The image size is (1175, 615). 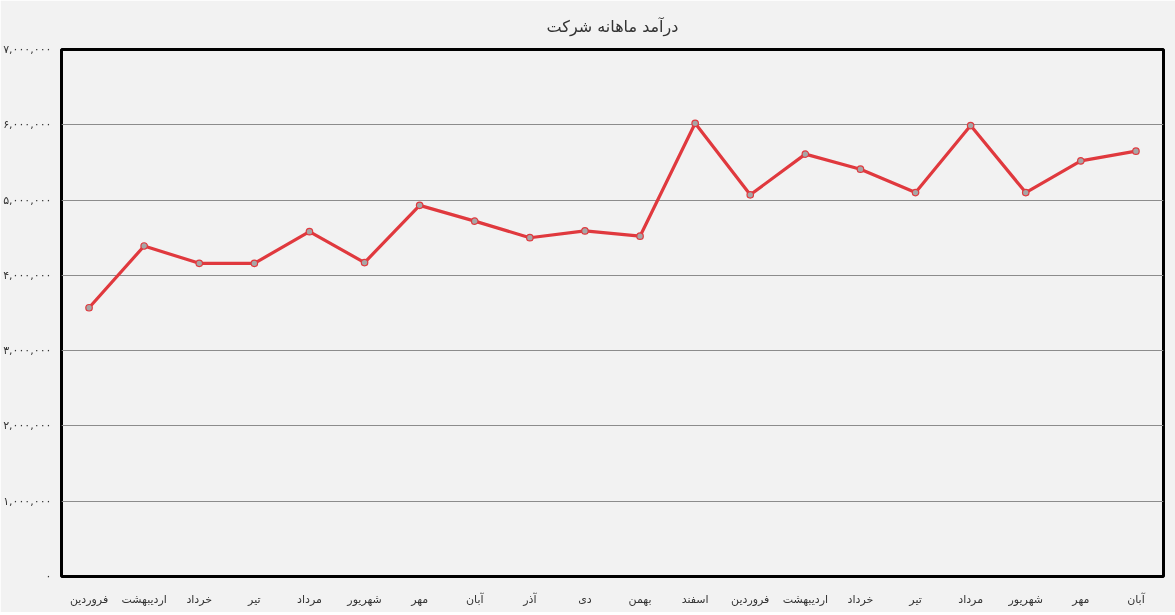 I want to click on y-tick-label: ۳,۰۰۰,۰۰۰, so click(x=27, y=351).